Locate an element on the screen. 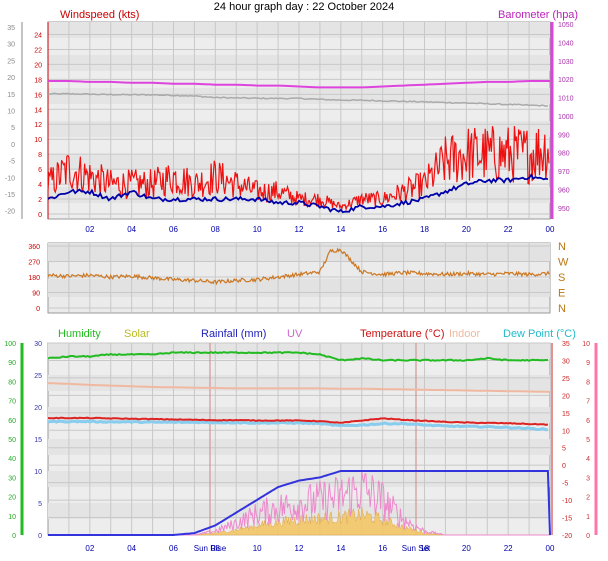  temp-tick: 0 is located at coordinates (564, 466).